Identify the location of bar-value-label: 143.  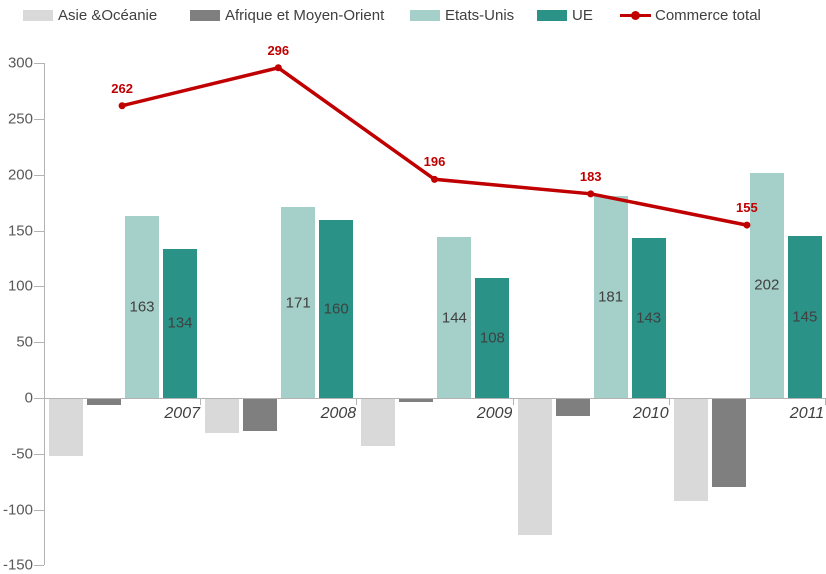
(649, 318).